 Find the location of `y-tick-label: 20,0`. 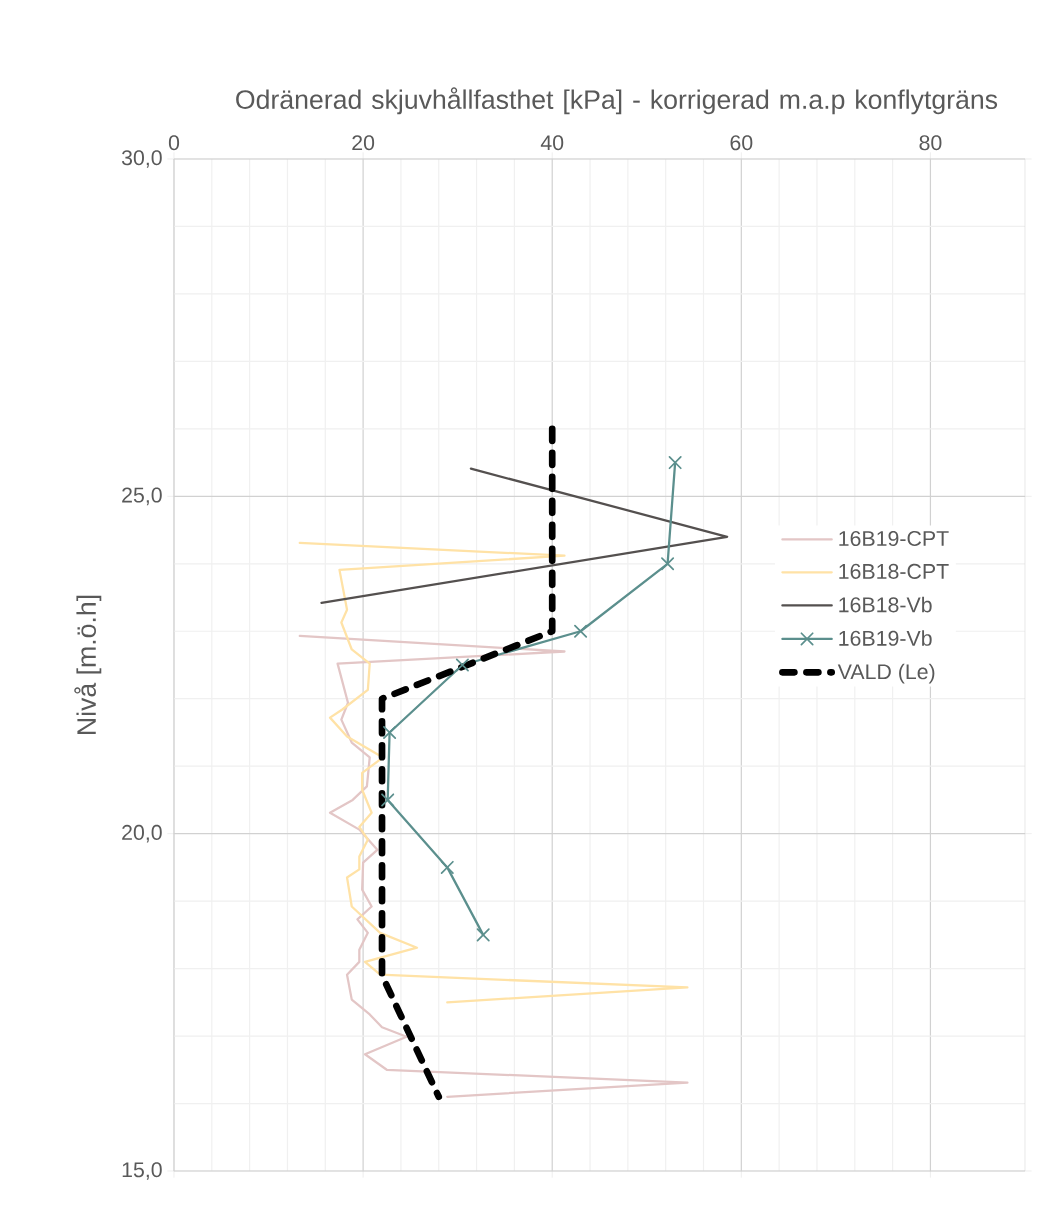

y-tick-label: 20,0 is located at coordinates (142, 833).